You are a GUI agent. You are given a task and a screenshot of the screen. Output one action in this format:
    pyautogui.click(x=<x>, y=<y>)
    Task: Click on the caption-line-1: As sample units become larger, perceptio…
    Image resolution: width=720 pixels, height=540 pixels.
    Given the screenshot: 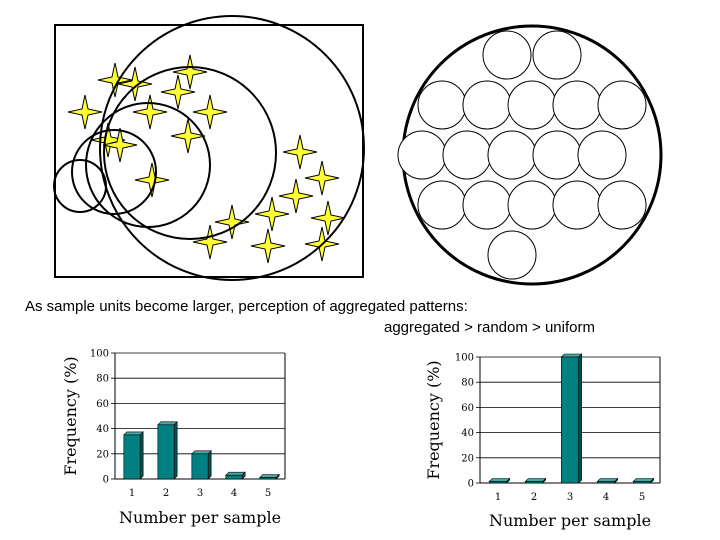 What is the action you would take?
    pyautogui.click(x=246, y=306)
    